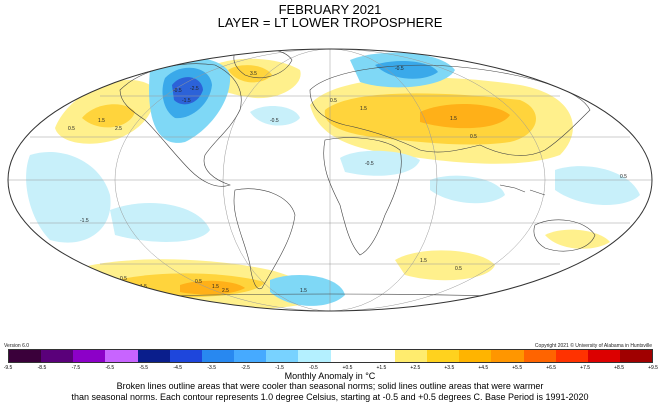 This screenshot has width=660, height=409. I want to click on warm-region-south-pacific-hot, so click(212, 287).